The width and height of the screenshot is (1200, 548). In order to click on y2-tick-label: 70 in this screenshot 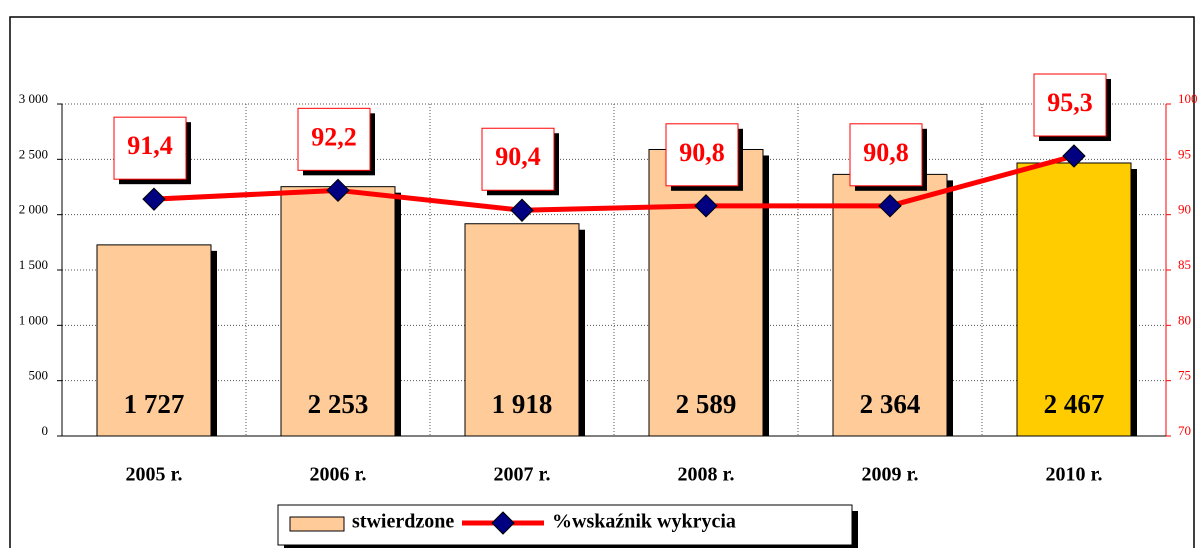, I will do `click(1184, 430)`.